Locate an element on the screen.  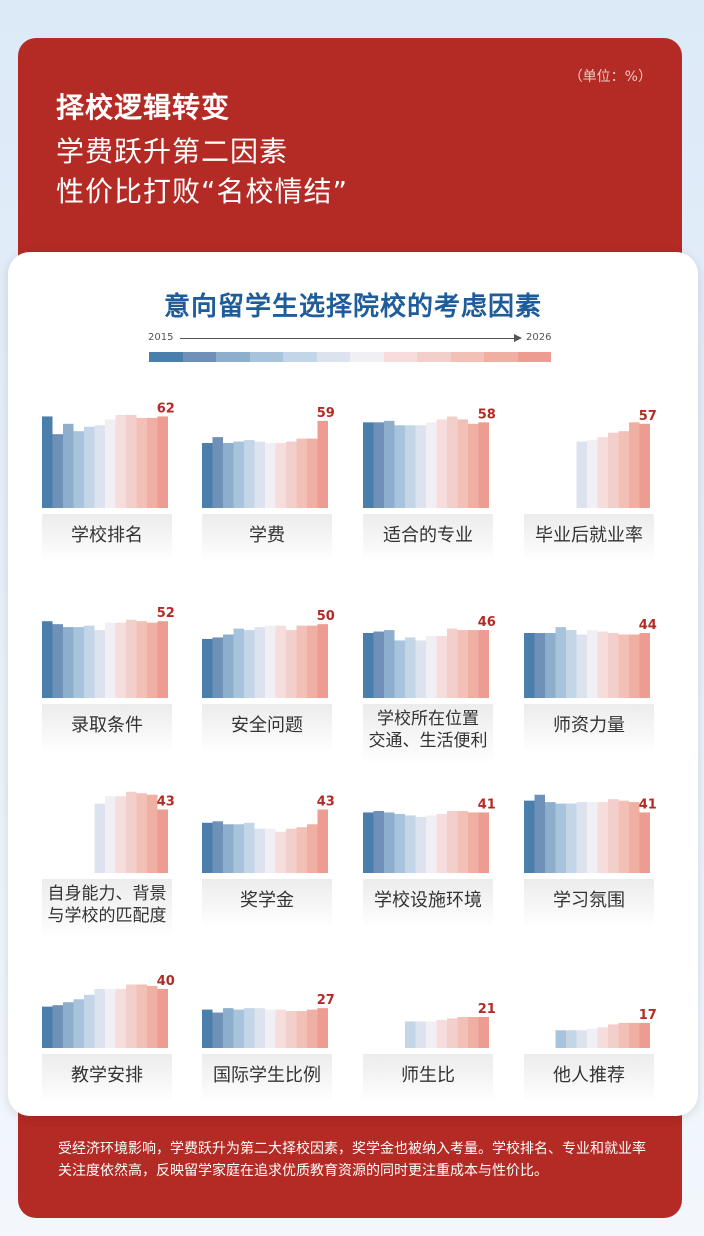
factor-label-line: 师生比 is located at coordinates (428, 1075).